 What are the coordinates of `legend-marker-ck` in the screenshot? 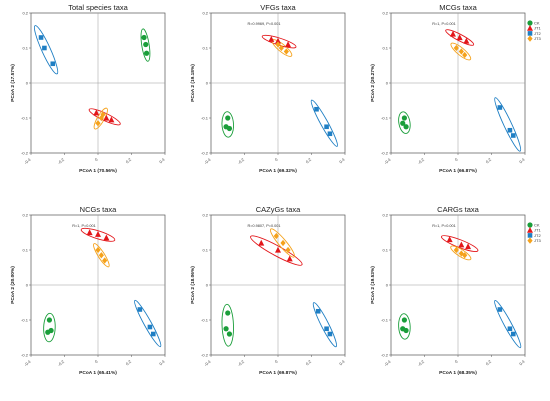 It's located at (530, 225).